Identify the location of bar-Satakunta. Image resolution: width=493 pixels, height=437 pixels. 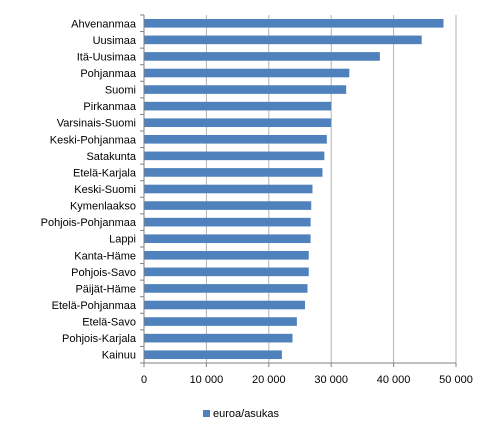
(234, 156).